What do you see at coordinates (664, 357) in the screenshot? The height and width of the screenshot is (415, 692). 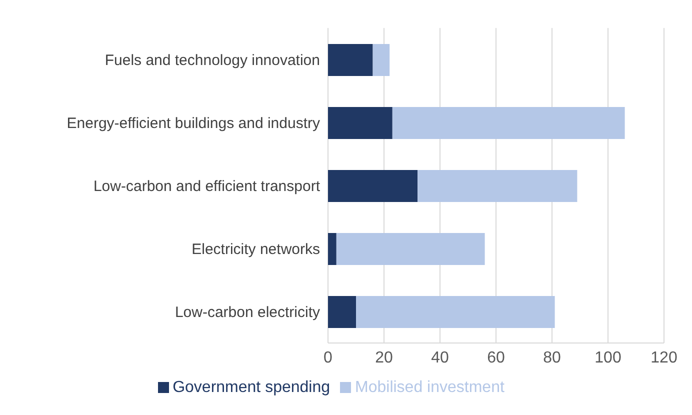 I see `x-tick-label: 120` at bounding box center [664, 357].